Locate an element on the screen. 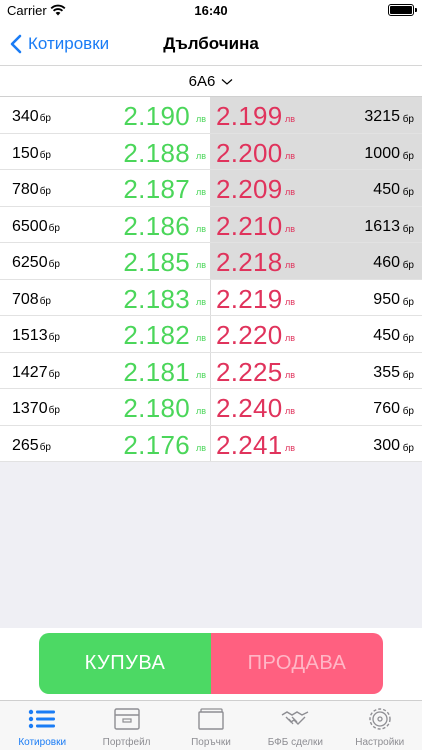  bid-cell: 6250бр 2.185 лв is located at coordinates (105, 261).